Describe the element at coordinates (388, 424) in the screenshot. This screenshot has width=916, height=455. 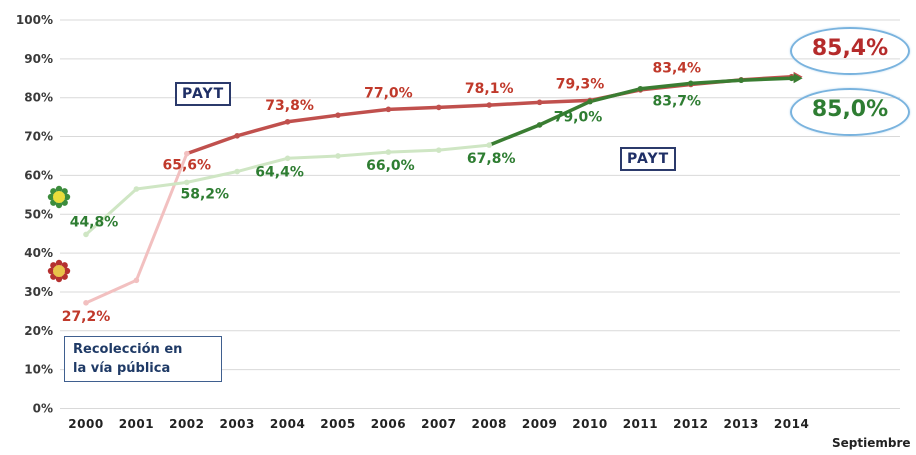
I see `x-tick-label: 2006` at that location.